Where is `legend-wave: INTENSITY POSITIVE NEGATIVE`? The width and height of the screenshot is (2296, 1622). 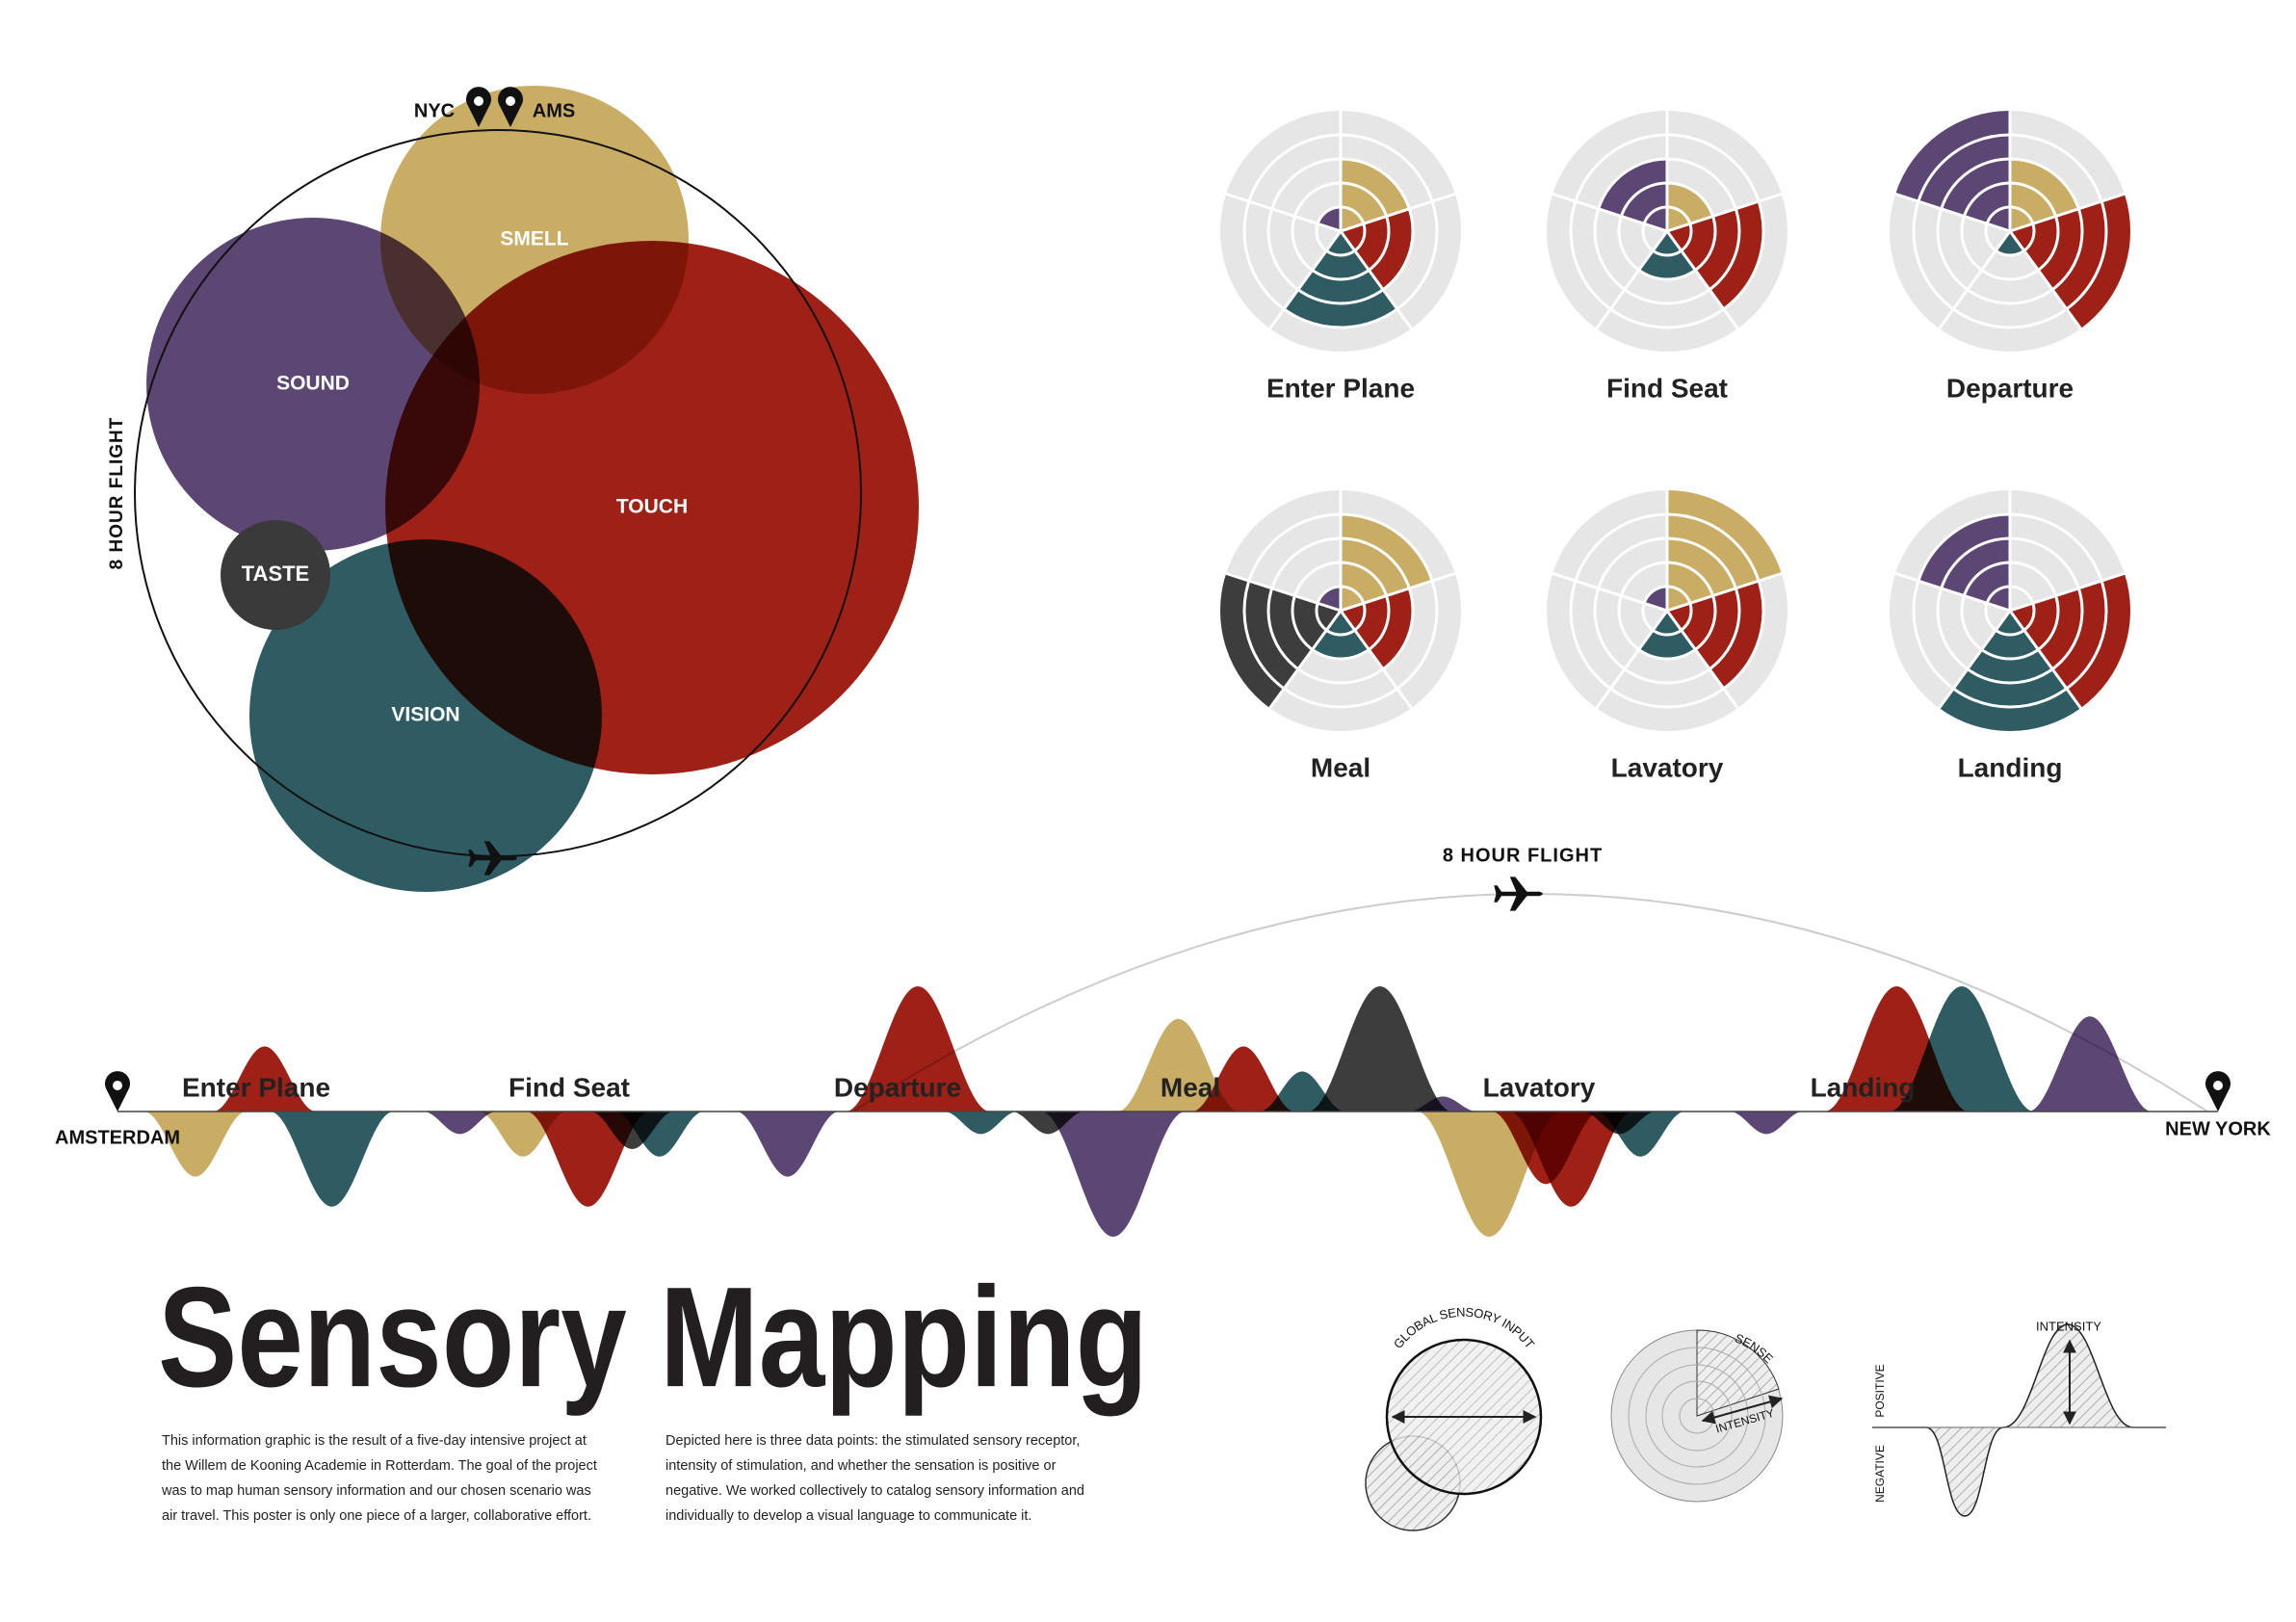 legend-wave: INTENSITY POSITIVE NEGATIVE is located at coordinates (2019, 1418).